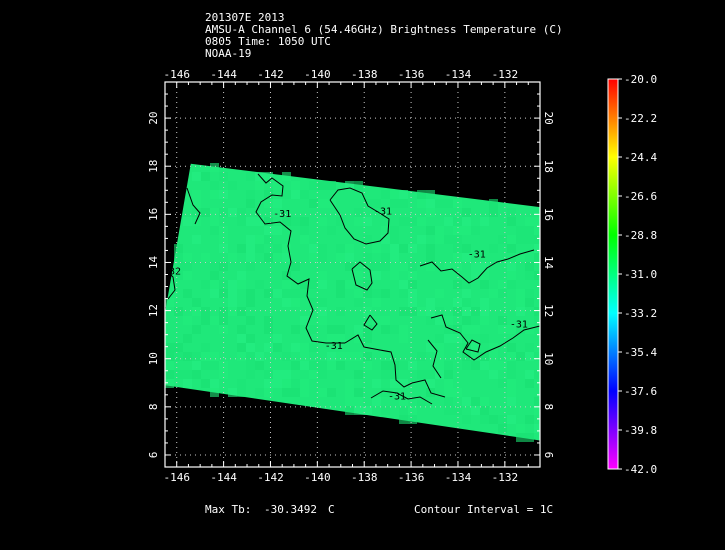 Image resolution: width=725 pixels, height=550 pixels. What do you see at coordinates (364, 74) in the screenshot?
I see `x-tick-label-top: -138` at bounding box center [364, 74].